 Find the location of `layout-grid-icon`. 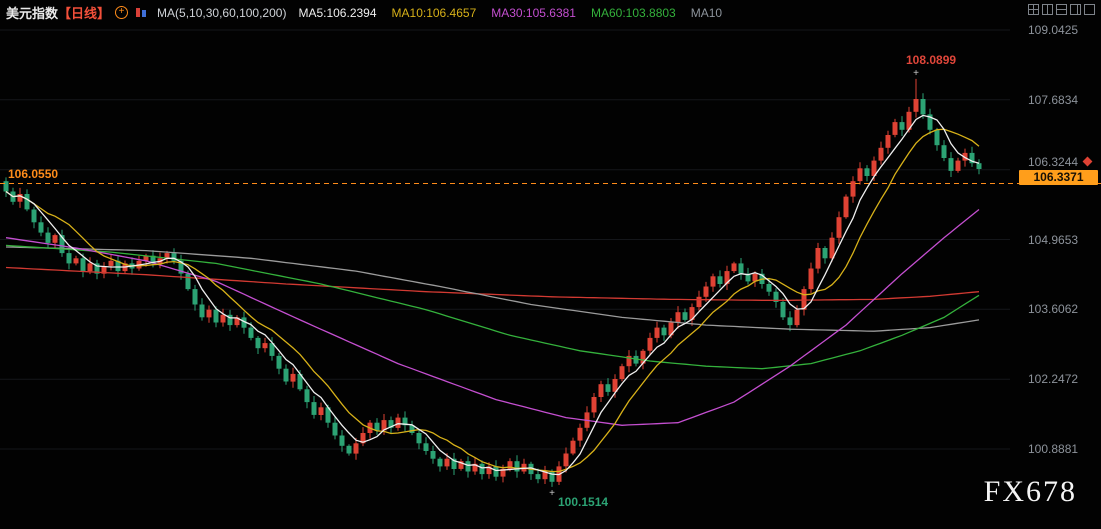

layout-grid-icon is located at coordinates (1033, 9).